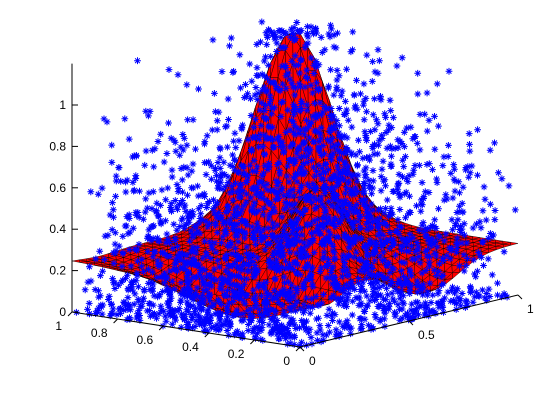 The height and width of the screenshot is (420, 560). I want to click on x-tick-mark, so click(411, 323).